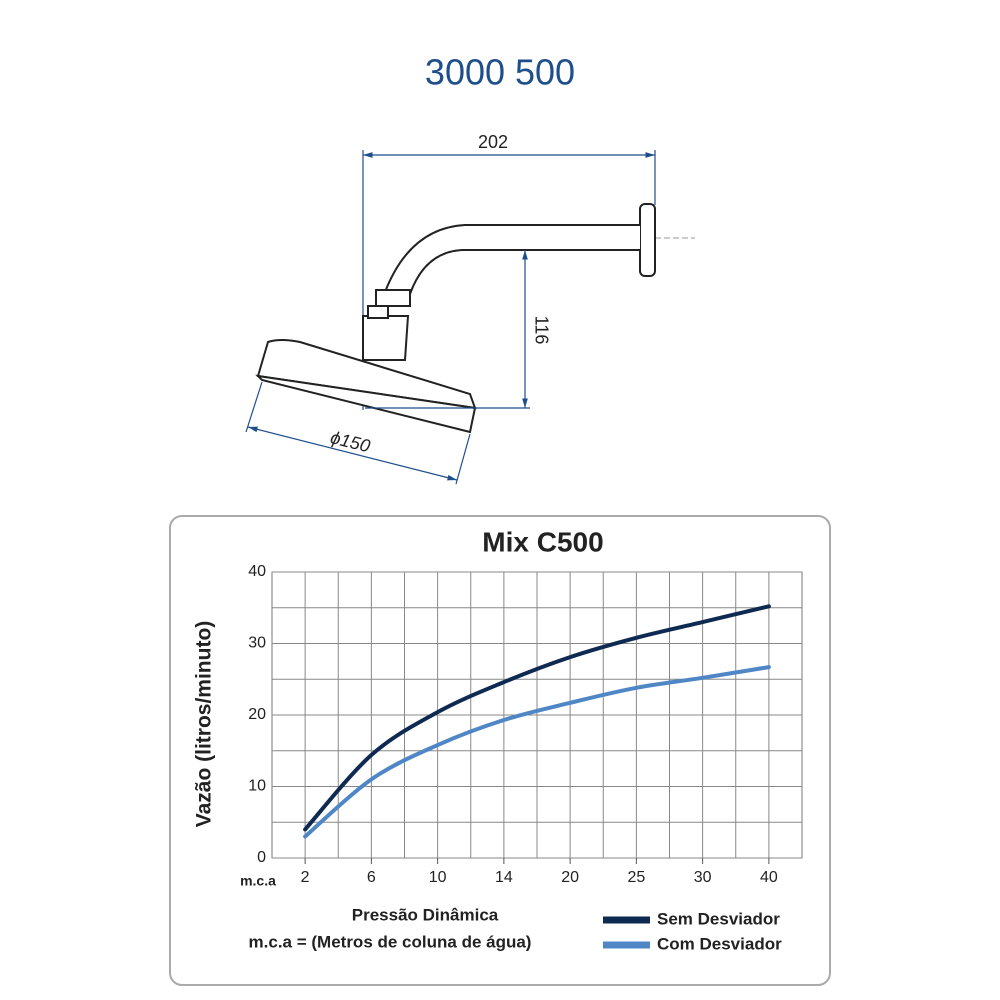 The height and width of the screenshot is (1000, 1000). What do you see at coordinates (257, 786) in the screenshot?
I see `y-tick-label: 10` at bounding box center [257, 786].